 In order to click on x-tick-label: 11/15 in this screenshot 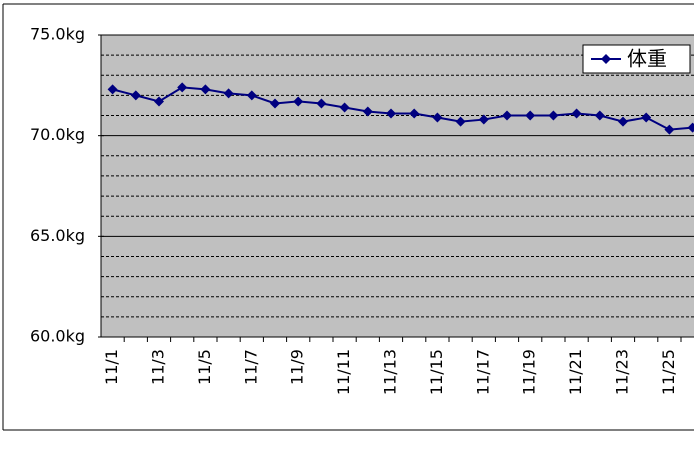, I will do `click(436, 372)`.